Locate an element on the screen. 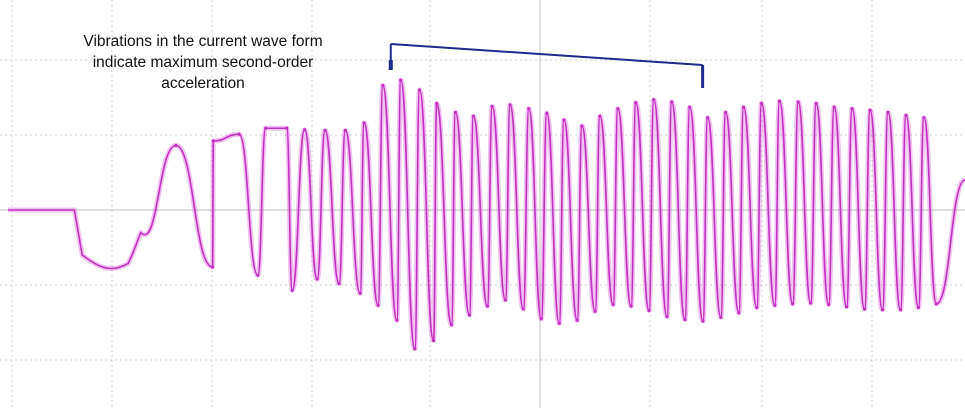 This screenshot has width=965, height=408. annotation-line-2: indicate maximum second-order is located at coordinates (203, 62).